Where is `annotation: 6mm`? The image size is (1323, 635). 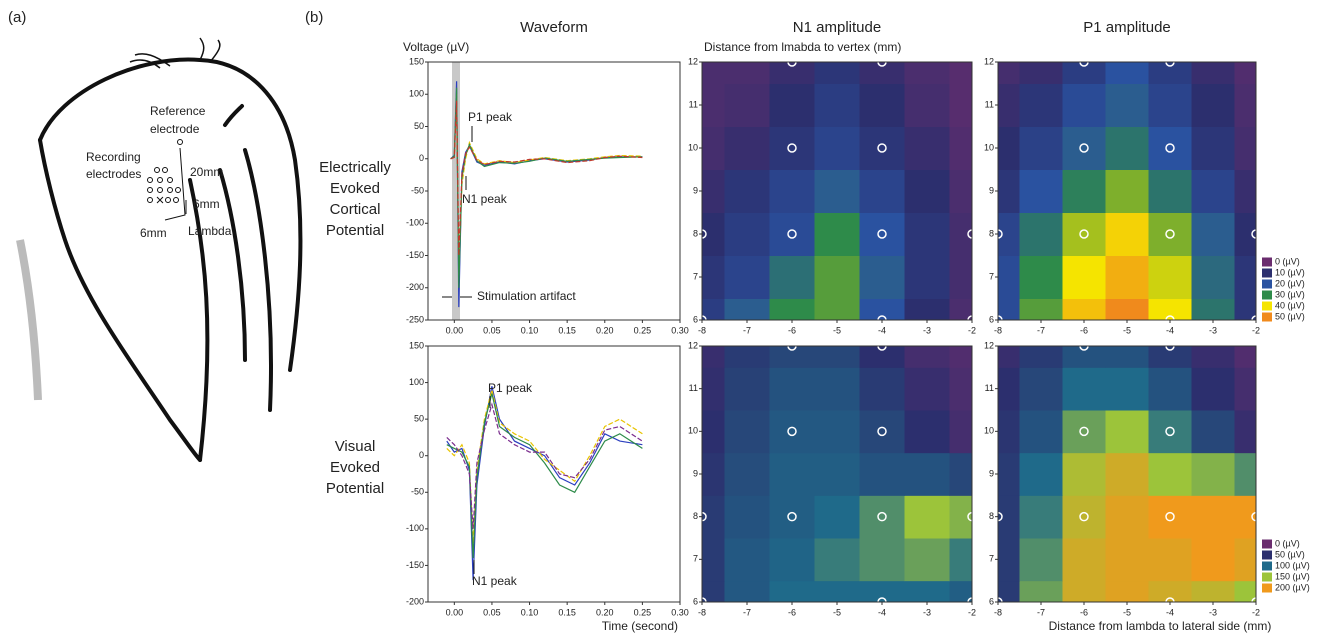
annotation: 6mm is located at coordinates (206, 204).